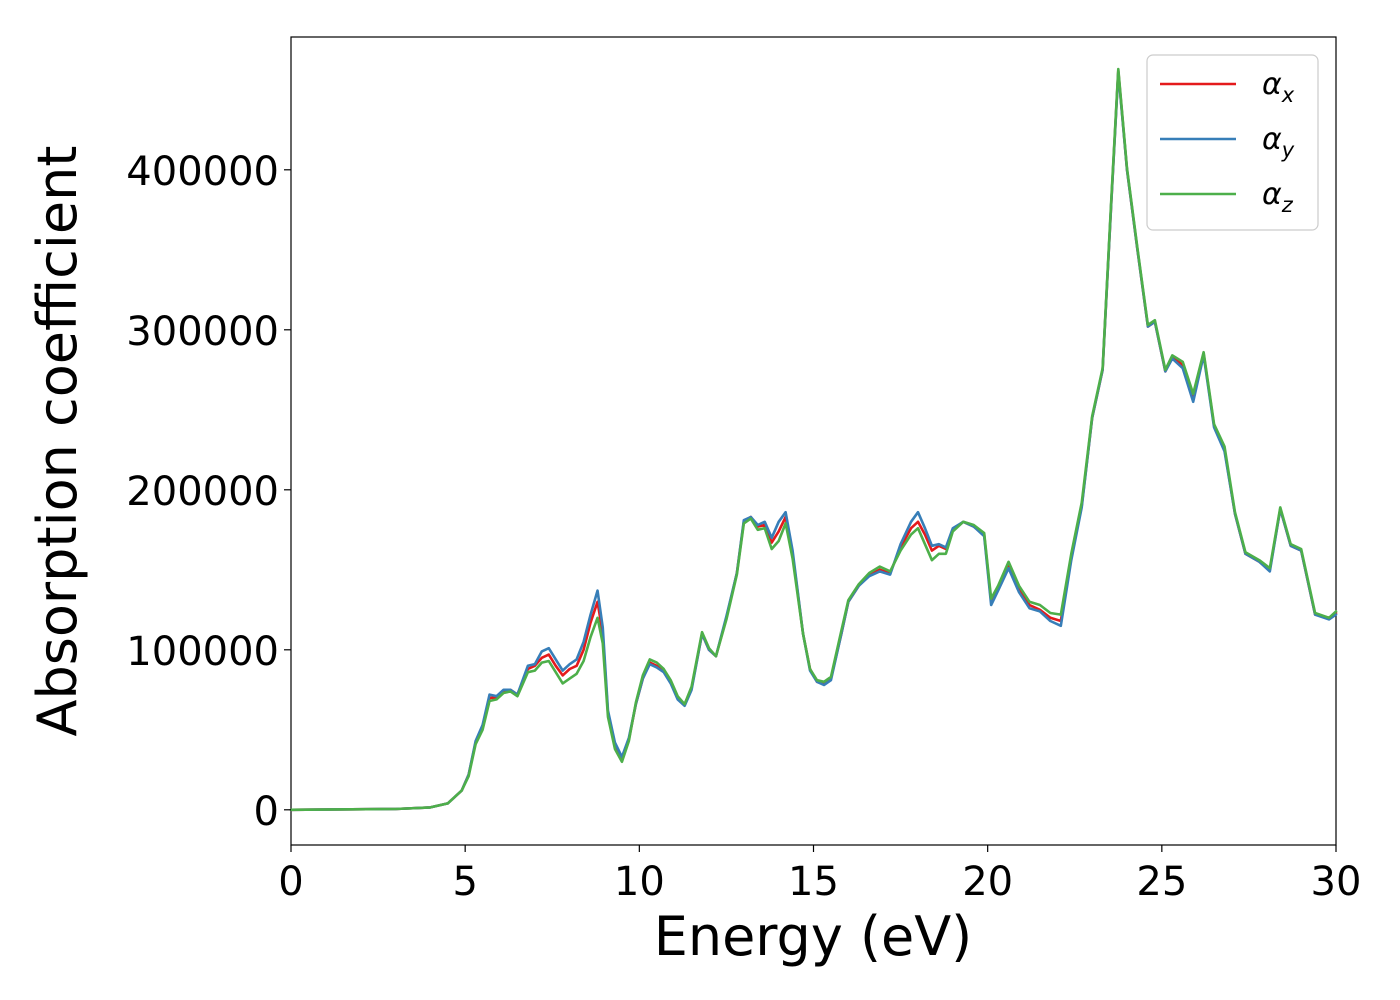 The width and height of the screenshot is (1400, 1000). Describe the element at coordinates (987, 882) in the screenshot. I see `x-tick-label: 20` at that location.